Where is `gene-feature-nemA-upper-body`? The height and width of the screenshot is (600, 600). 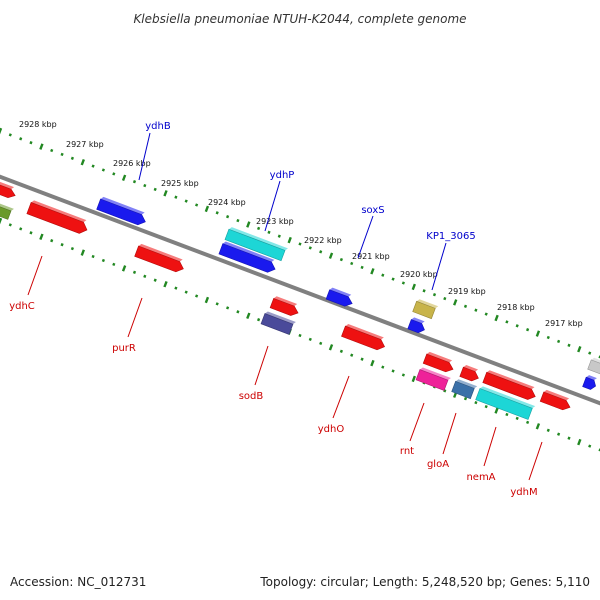 gene-feature-nemA-upper-body is located at coordinates (509, 385).